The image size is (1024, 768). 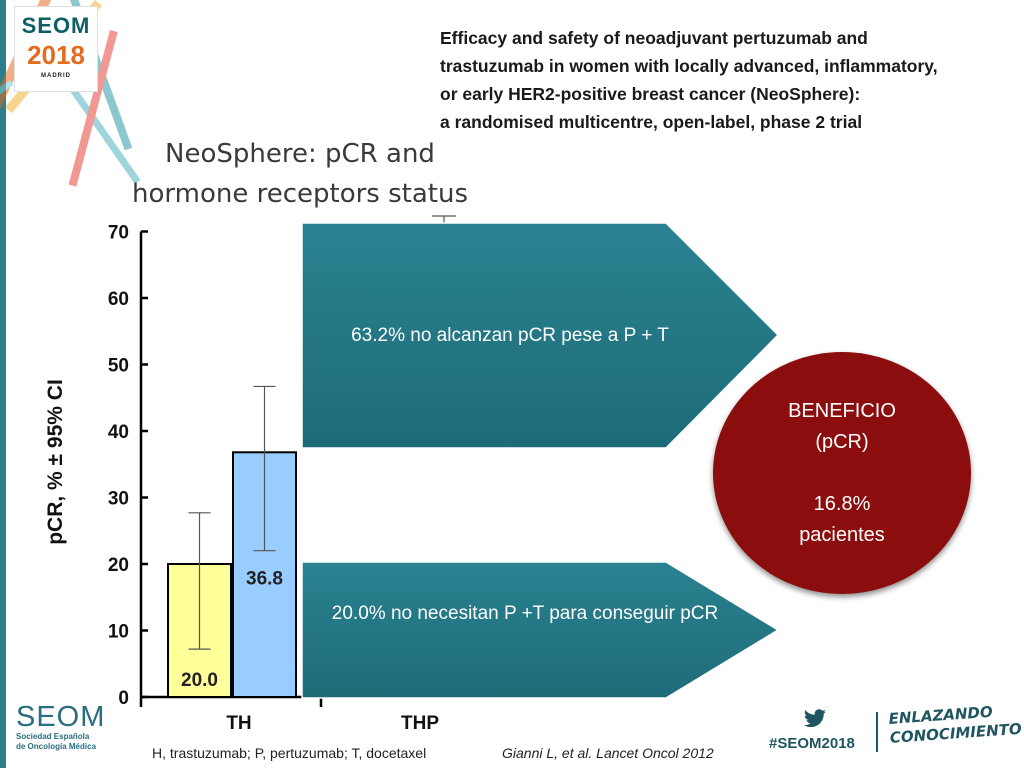 I want to click on y-axis-label: pCR, % ± 95% CI, so click(x=55, y=462).